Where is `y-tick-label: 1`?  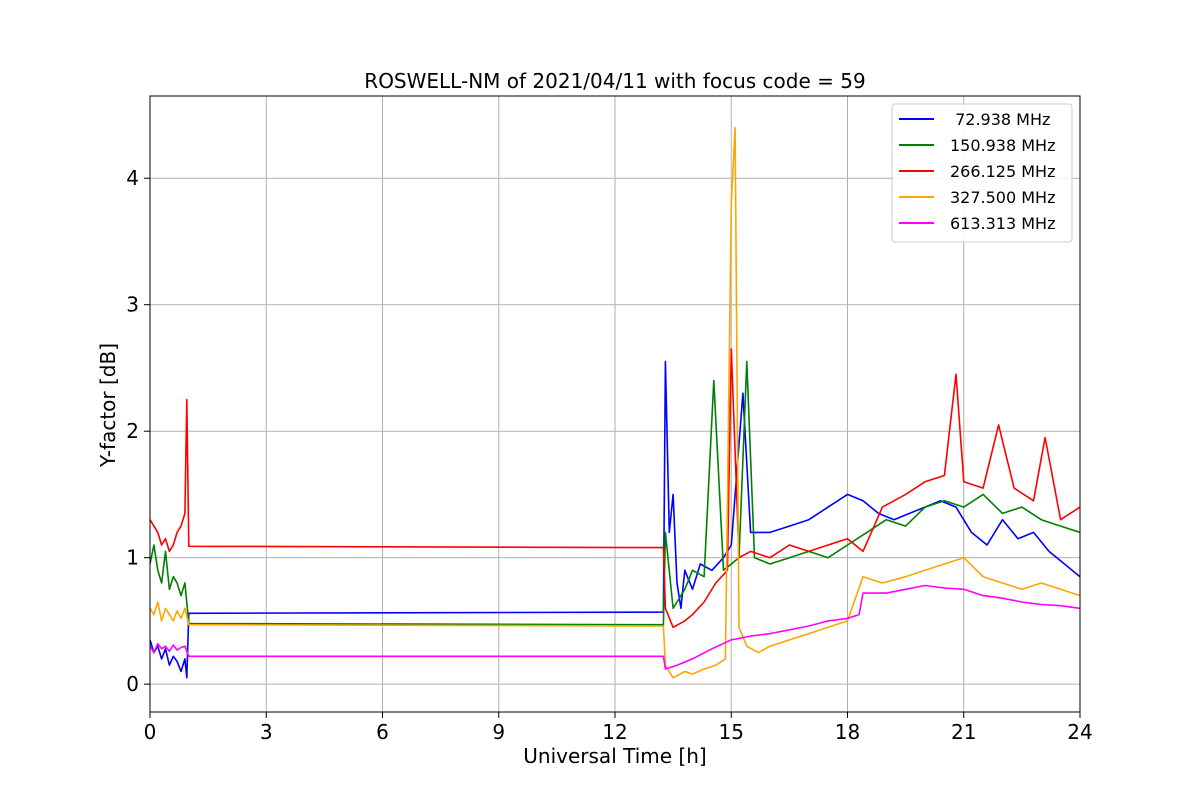
y-tick-label: 1 is located at coordinates (132, 558).